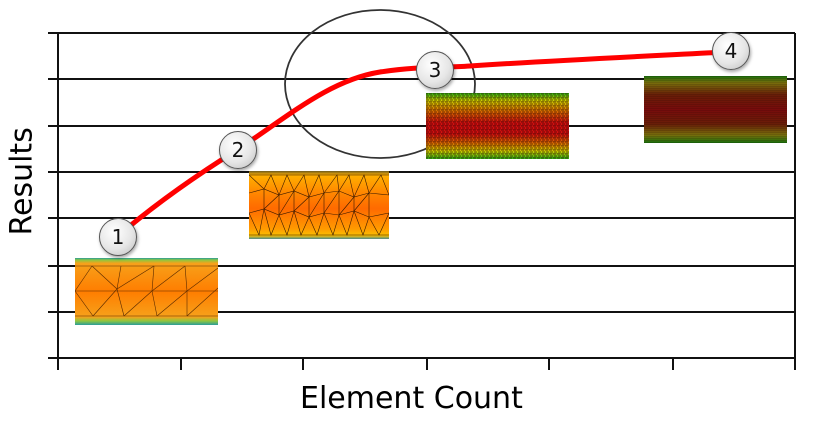 Image resolution: width=817 pixels, height=423 pixels. What do you see at coordinates (427, 364) in the screenshot?
I see `x-ticks` at bounding box center [427, 364].